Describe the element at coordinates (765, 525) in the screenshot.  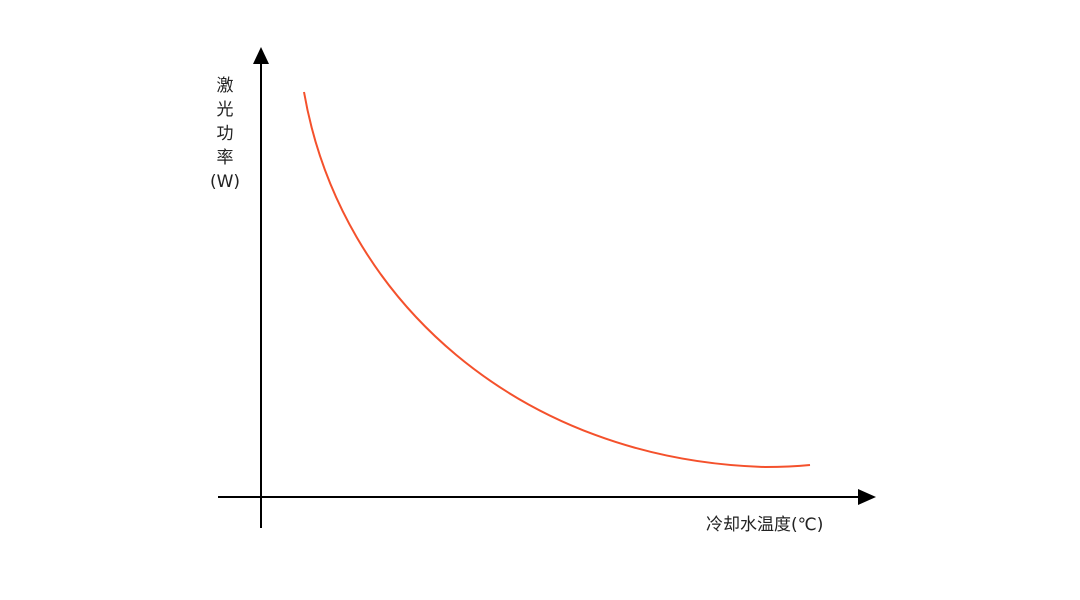
I see `x-axis-label: 冷却水温度(℃)` at that location.